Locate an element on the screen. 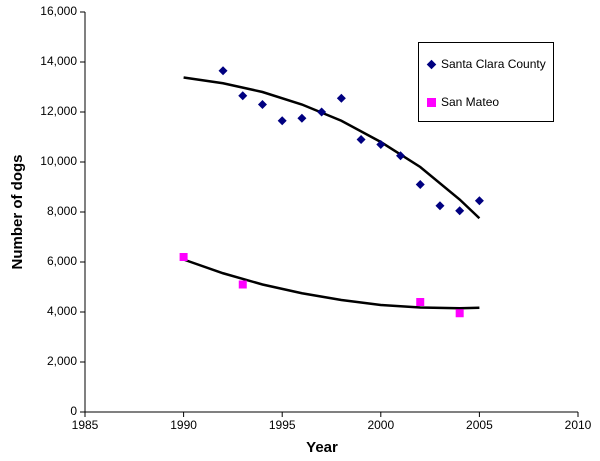  legend-label: Santa Clara County is located at coordinates (493, 64).